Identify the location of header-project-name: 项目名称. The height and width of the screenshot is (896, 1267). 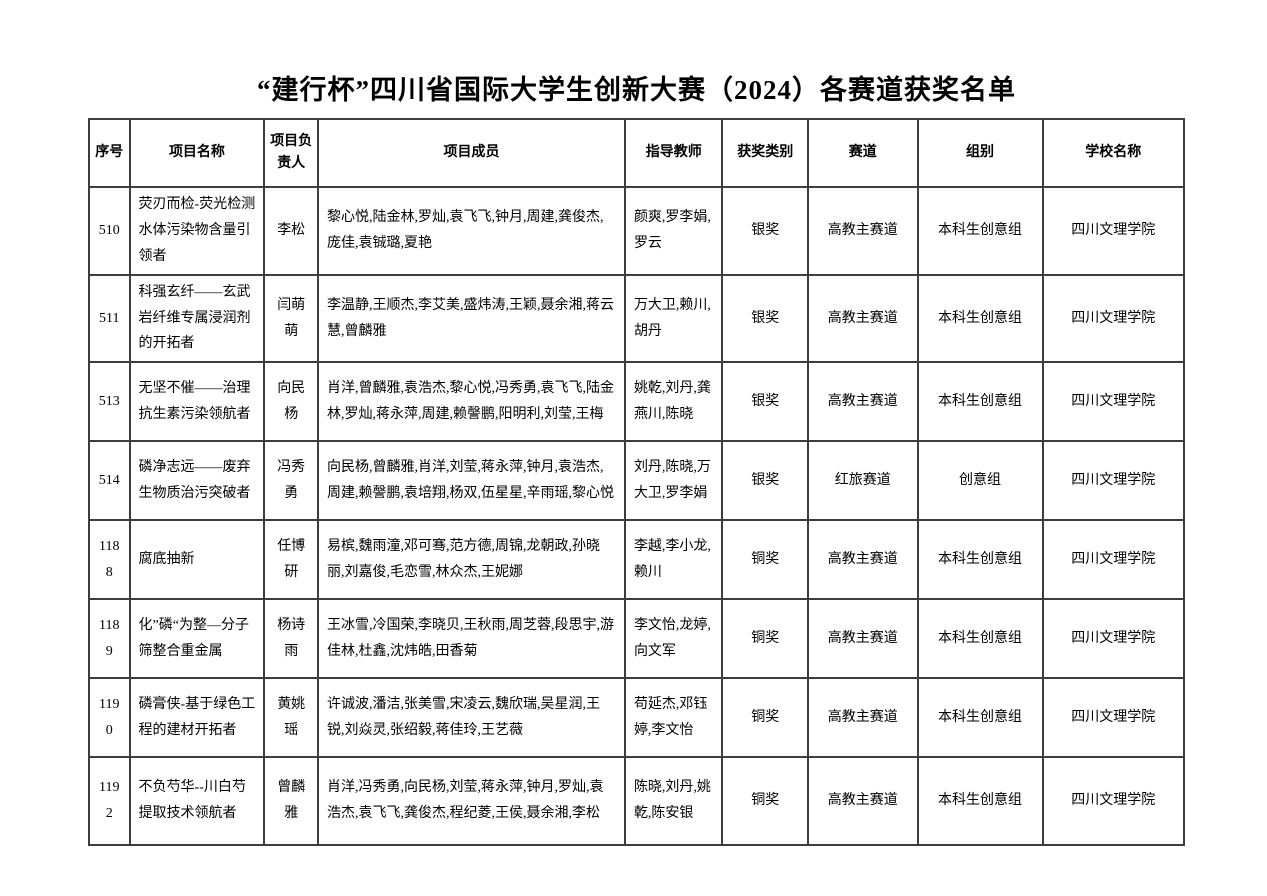
(197, 153).